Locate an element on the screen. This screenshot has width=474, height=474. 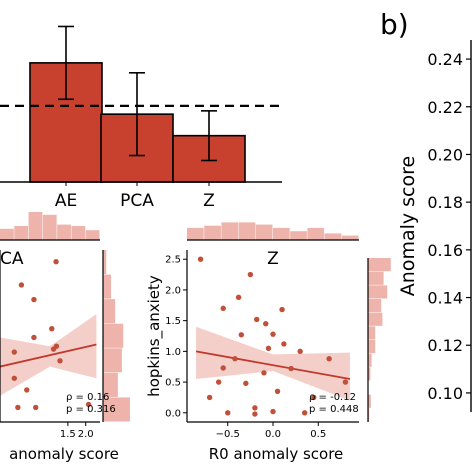
b-y-tick-label: 0.20 is located at coordinates (445, 154).